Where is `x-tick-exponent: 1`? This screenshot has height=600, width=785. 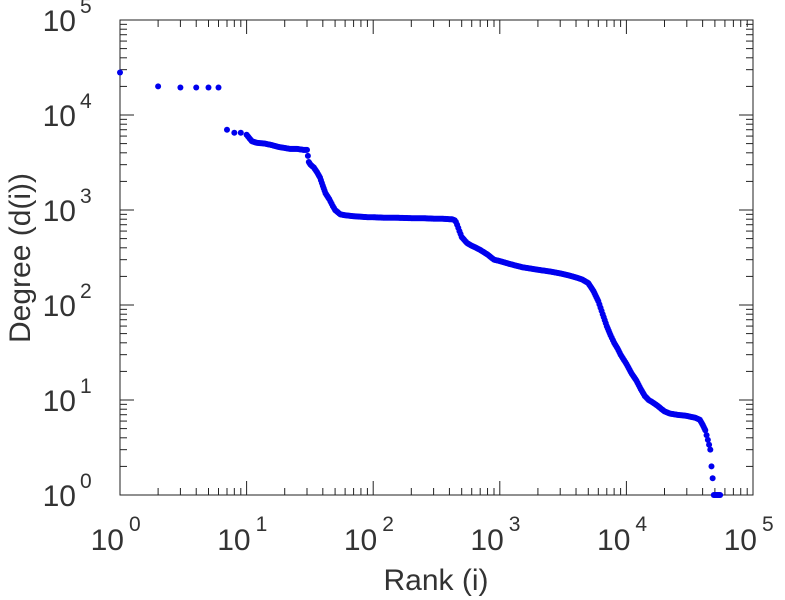 x-tick-exponent: 1 is located at coordinates (262, 524).